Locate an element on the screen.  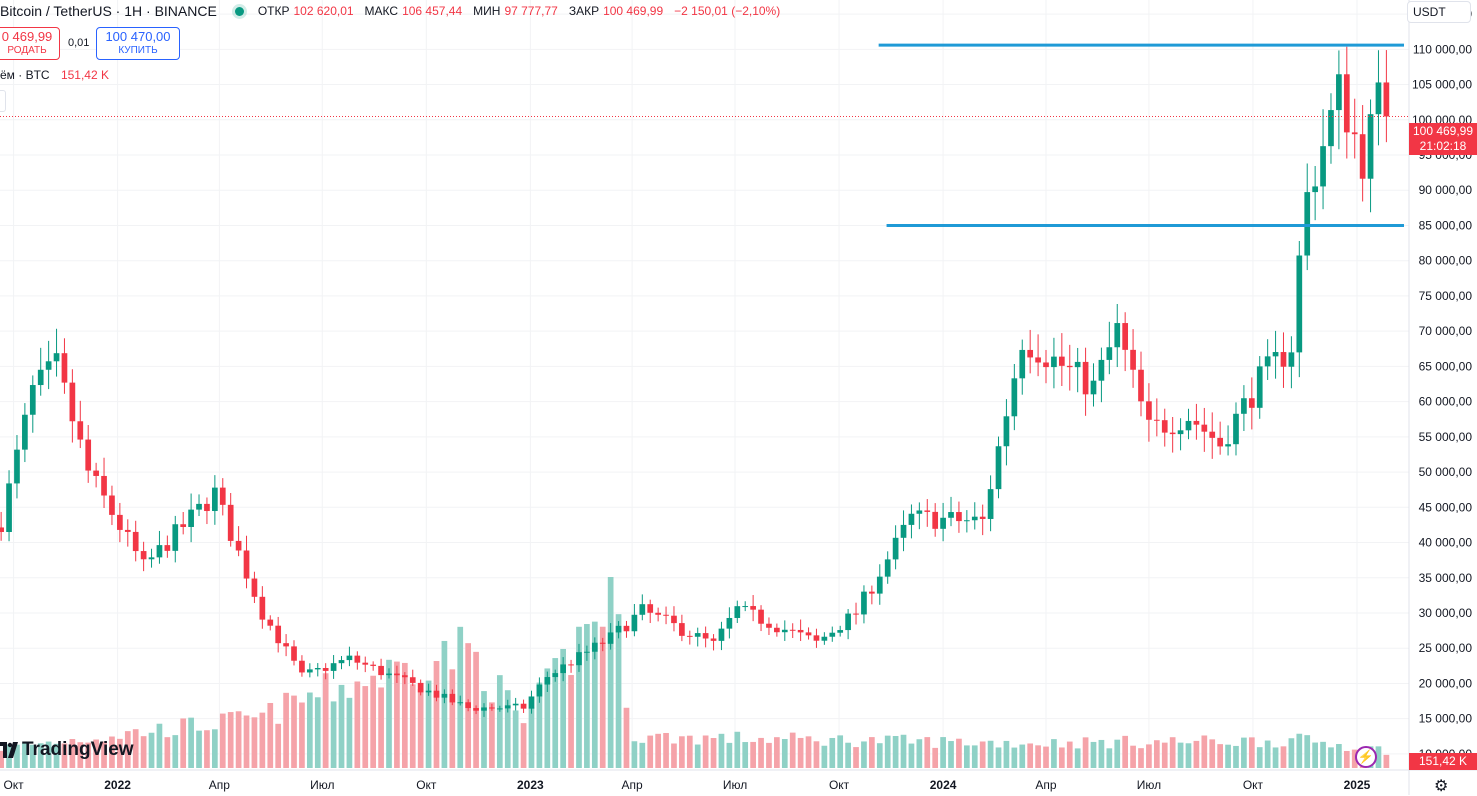
legend-collapse-button is located at coordinates (3, 101).